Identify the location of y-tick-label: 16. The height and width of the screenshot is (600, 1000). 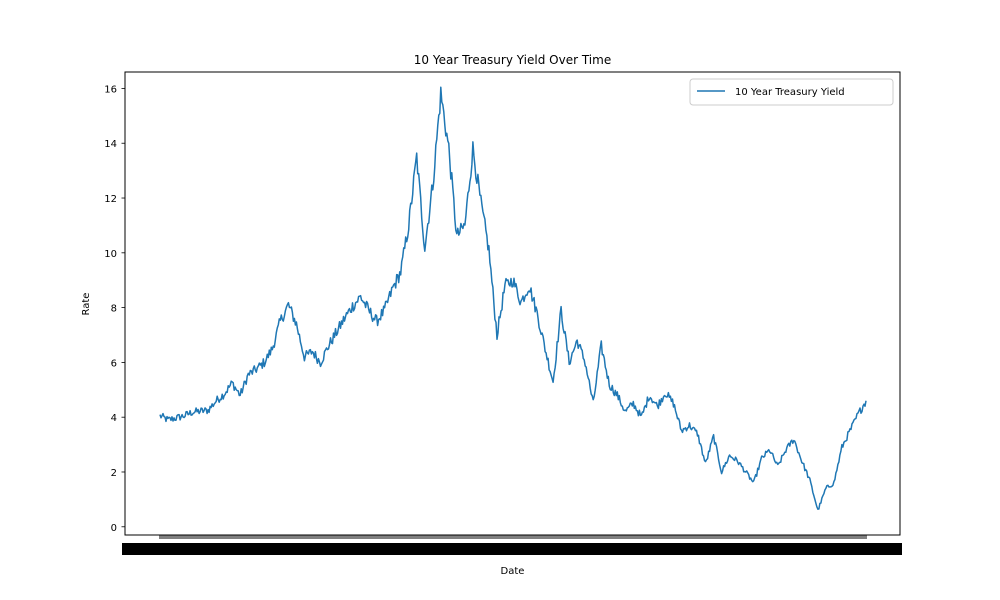
(110, 89).